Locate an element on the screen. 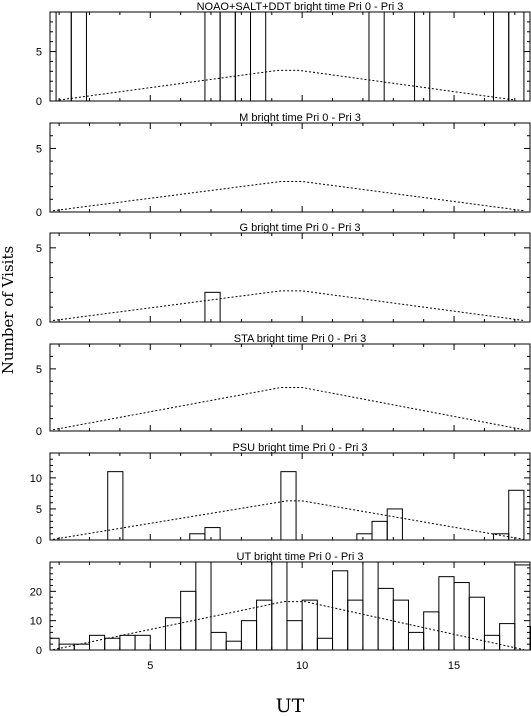 Image resolution: width=531 pixels, height=716 pixels. x-axis-label: UT is located at coordinates (290, 705).